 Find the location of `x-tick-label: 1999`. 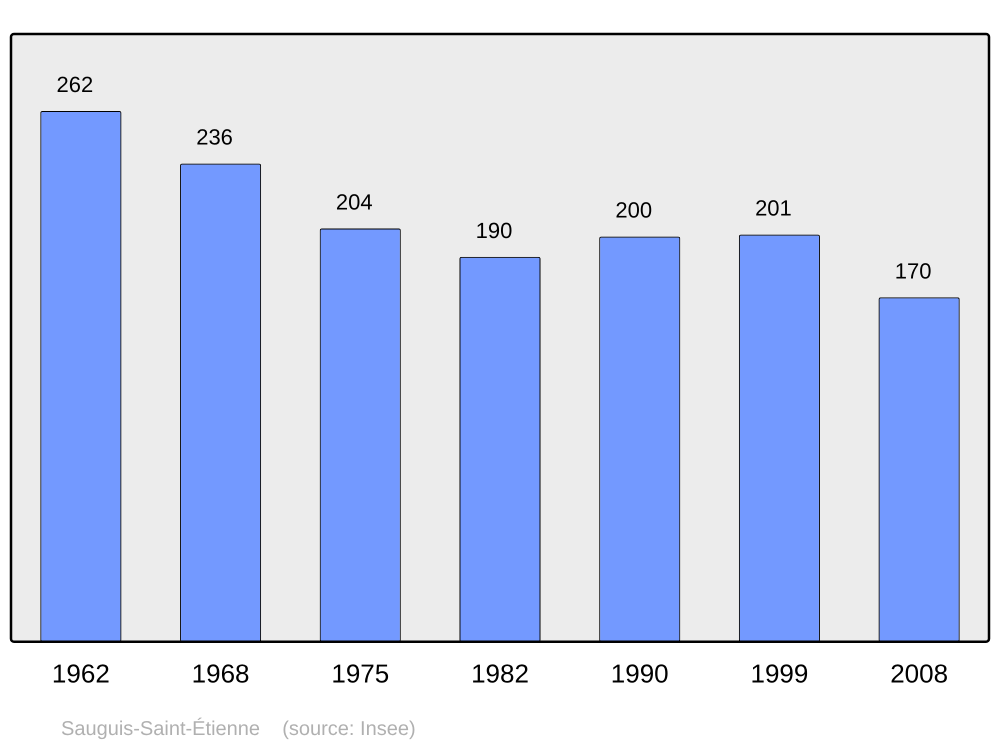

x-tick-label: 1999 is located at coordinates (779, 673).